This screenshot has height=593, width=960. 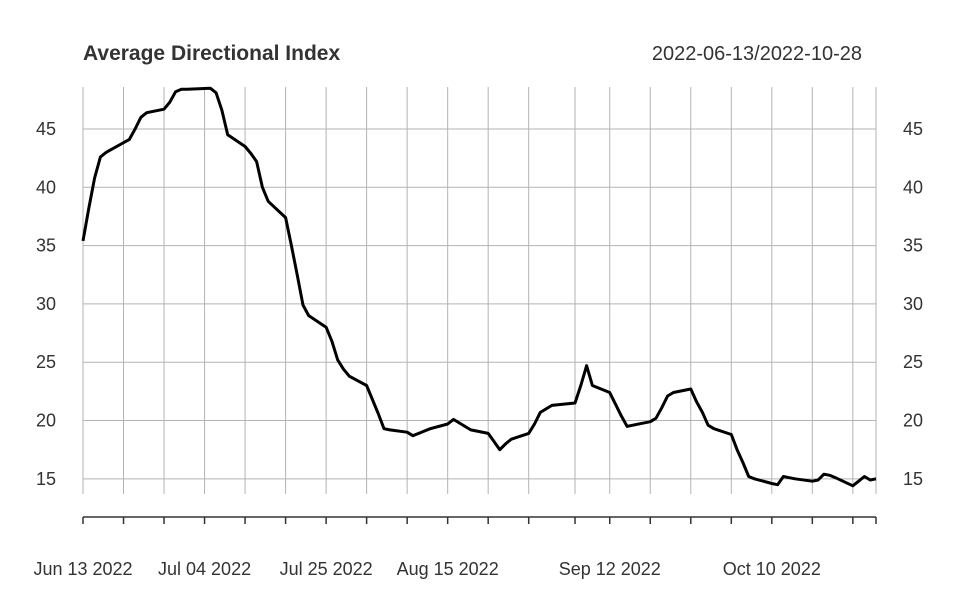 What do you see at coordinates (46, 246) in the screenshot?
I see `y-tick-label-left: 35` at bounding box center [46, 246].